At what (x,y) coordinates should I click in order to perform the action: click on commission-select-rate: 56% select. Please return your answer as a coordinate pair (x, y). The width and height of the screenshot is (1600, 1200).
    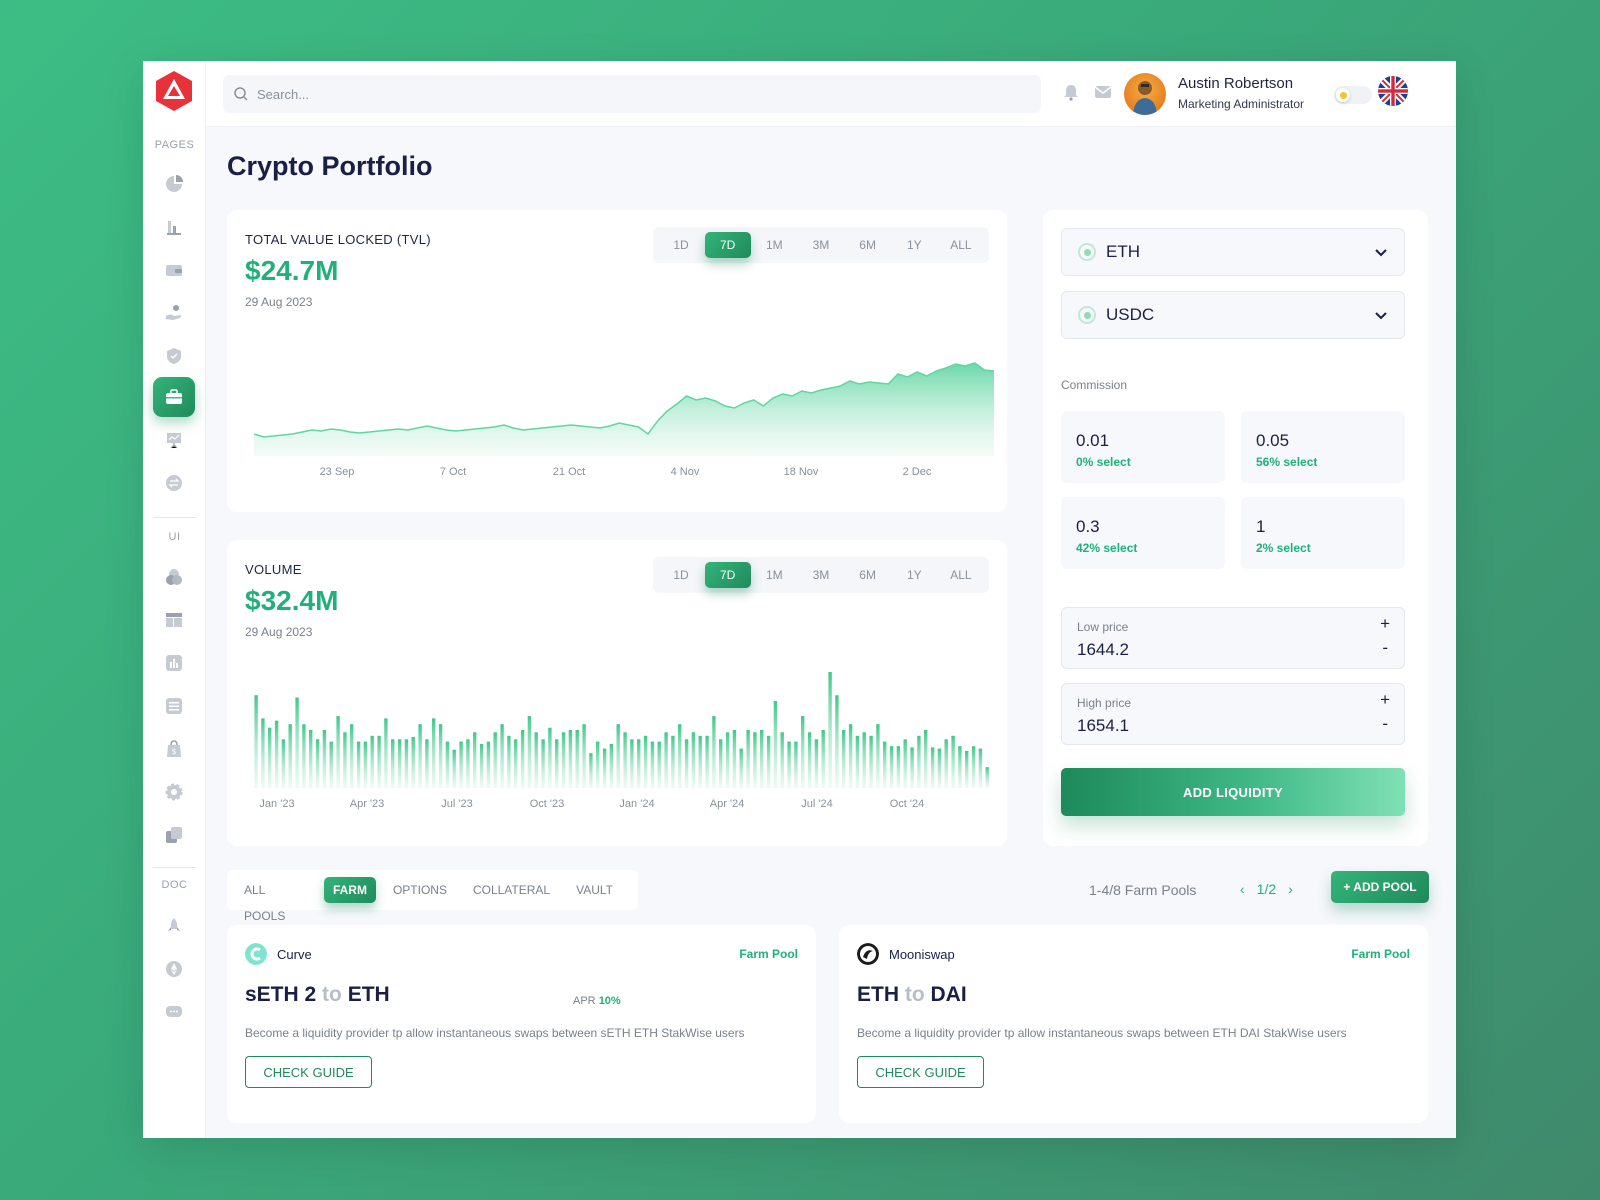
    Looking at the image, I should click on (1287, 462).